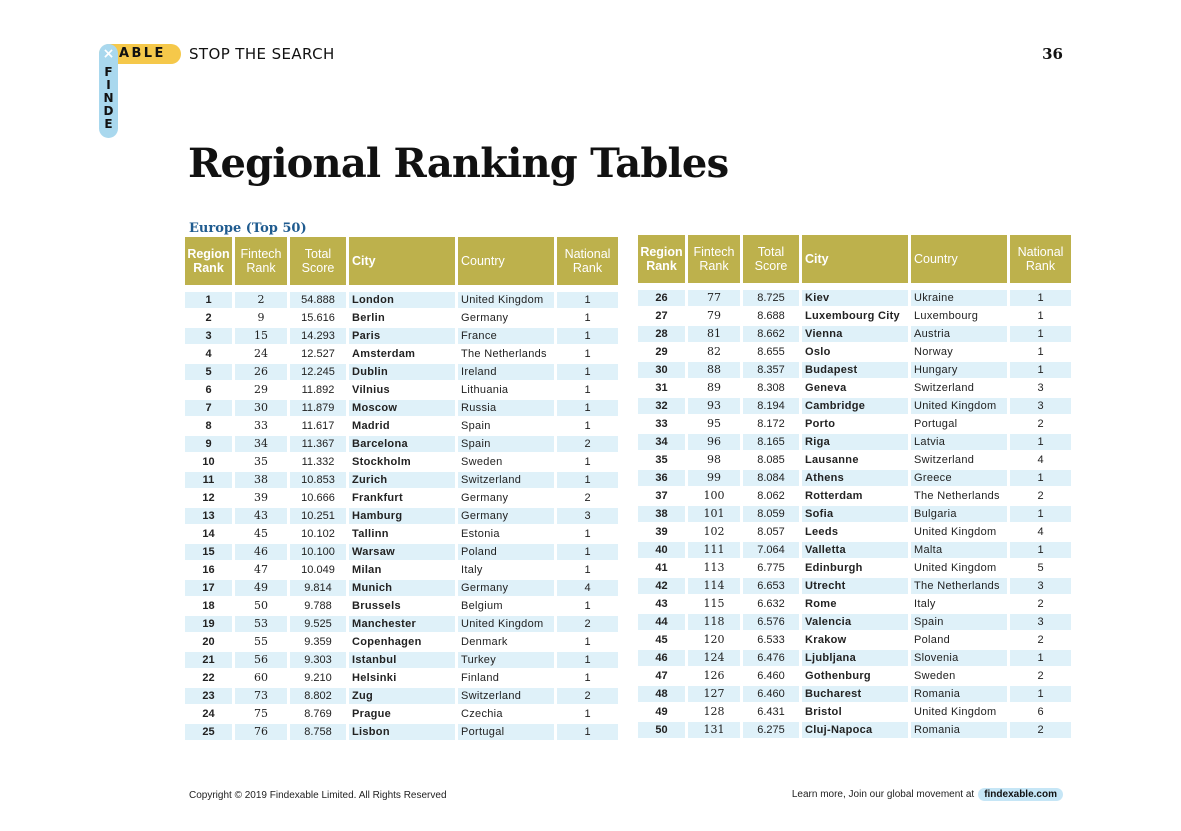 Image resolution: width=1181 pixels, height=831 pixels. What do you see at coordinates (261, 336) in the screenshot?
I see `cell-fintech-rank: 15` at bounding box center [261, 336].